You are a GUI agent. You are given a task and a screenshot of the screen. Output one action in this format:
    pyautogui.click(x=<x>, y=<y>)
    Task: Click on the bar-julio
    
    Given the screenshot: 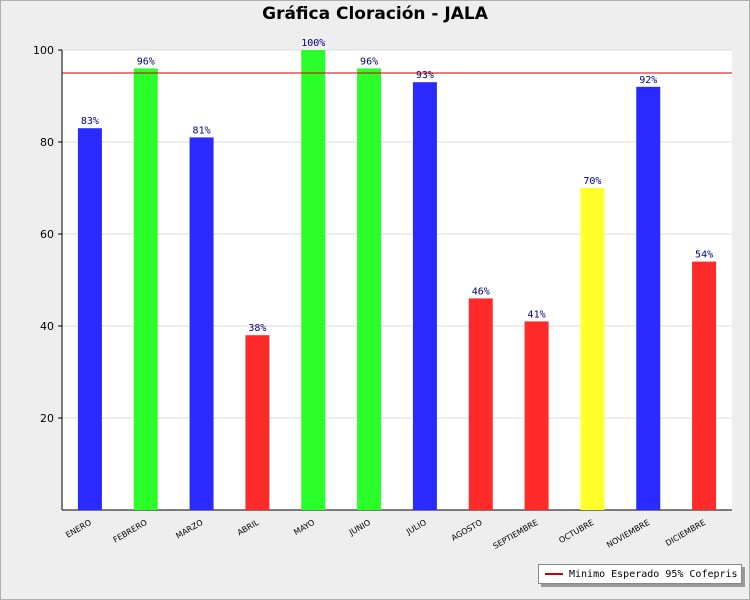 What is the action you would take?
    pyautogui.click(x=424, y=296)
    